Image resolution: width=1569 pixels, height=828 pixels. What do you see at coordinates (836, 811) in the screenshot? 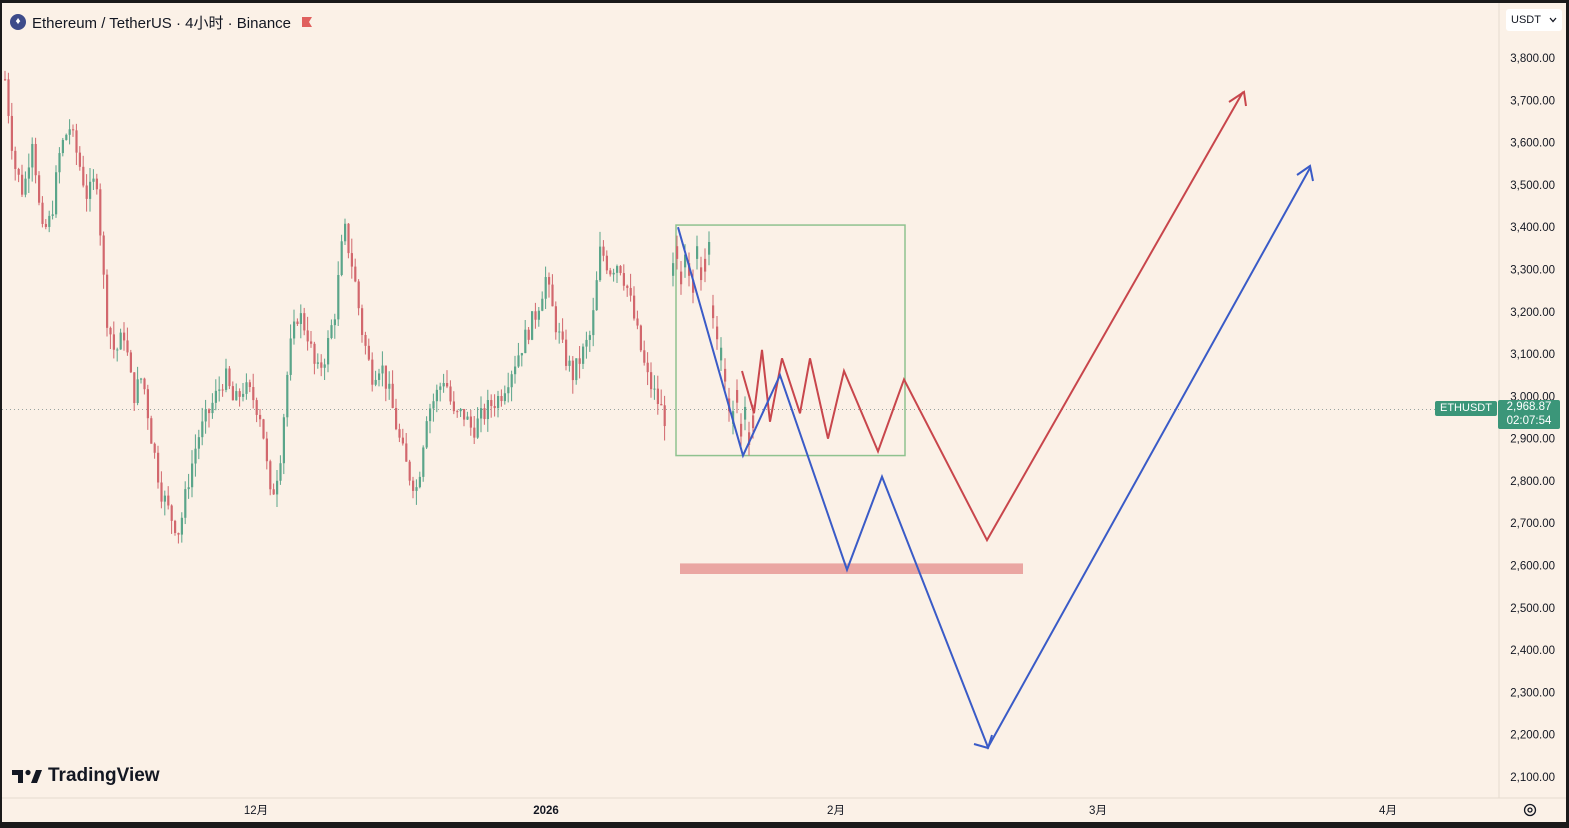
I see `x-tick-label: 2月` at bounding box center [836, 811].